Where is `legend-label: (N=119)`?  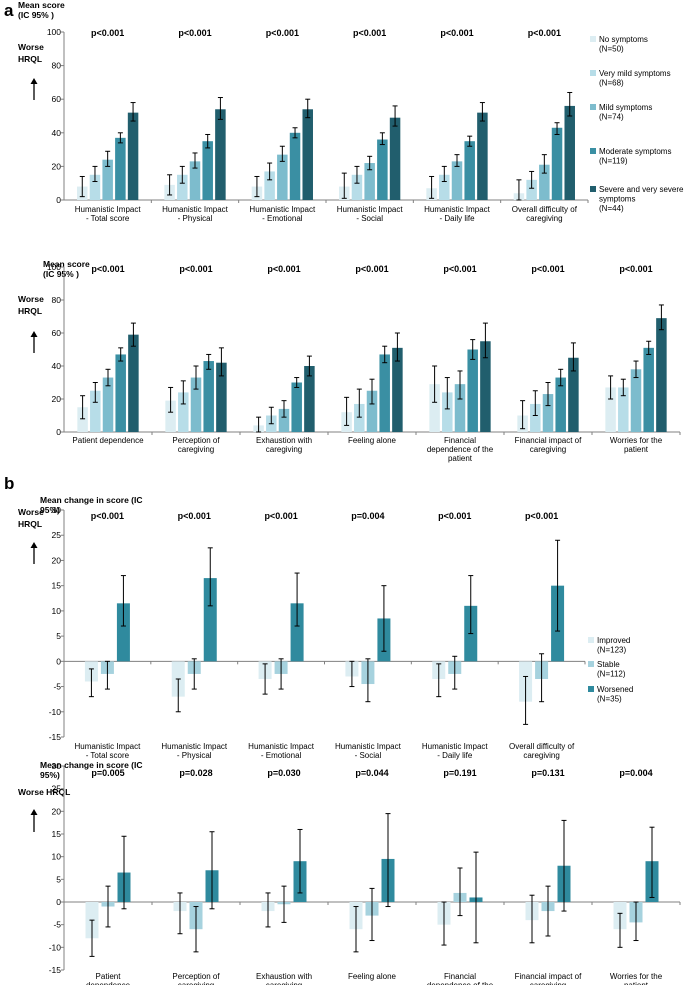 legend-label: (N=119) is located at coordinates (613, 161).